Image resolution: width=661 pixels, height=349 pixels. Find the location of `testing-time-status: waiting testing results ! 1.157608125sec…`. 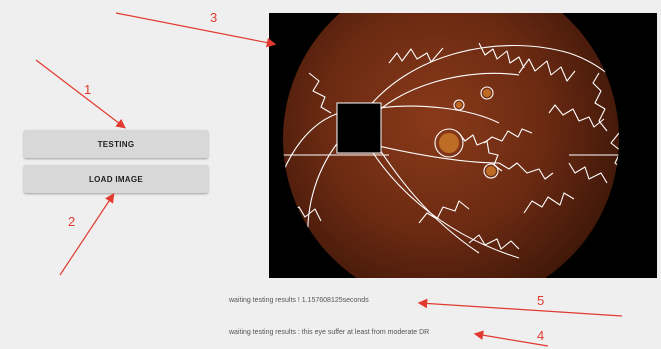

testing-time-status: waiting testing results ! 1.157608125sec… is located at coordinates (299, 300).